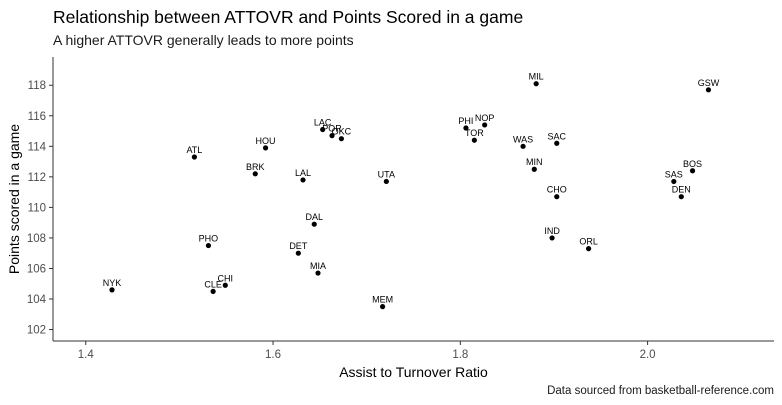  I want to click on point-label-sac: SAC, so click(557, 136).